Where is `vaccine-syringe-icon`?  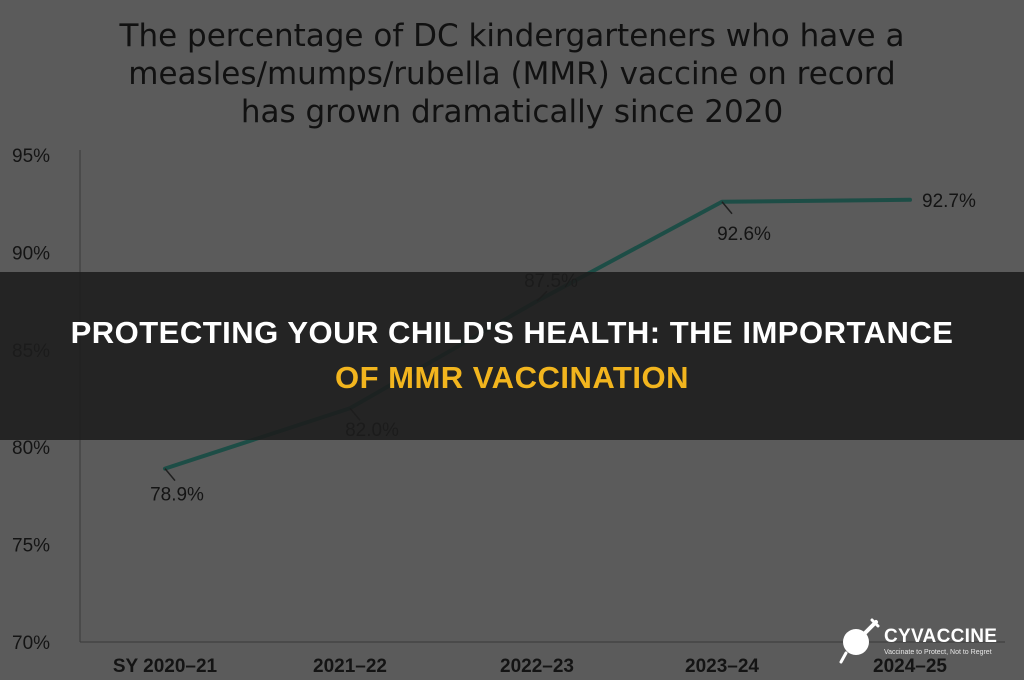
vaccine-syringe-icon is located at coordinates (859, 641).